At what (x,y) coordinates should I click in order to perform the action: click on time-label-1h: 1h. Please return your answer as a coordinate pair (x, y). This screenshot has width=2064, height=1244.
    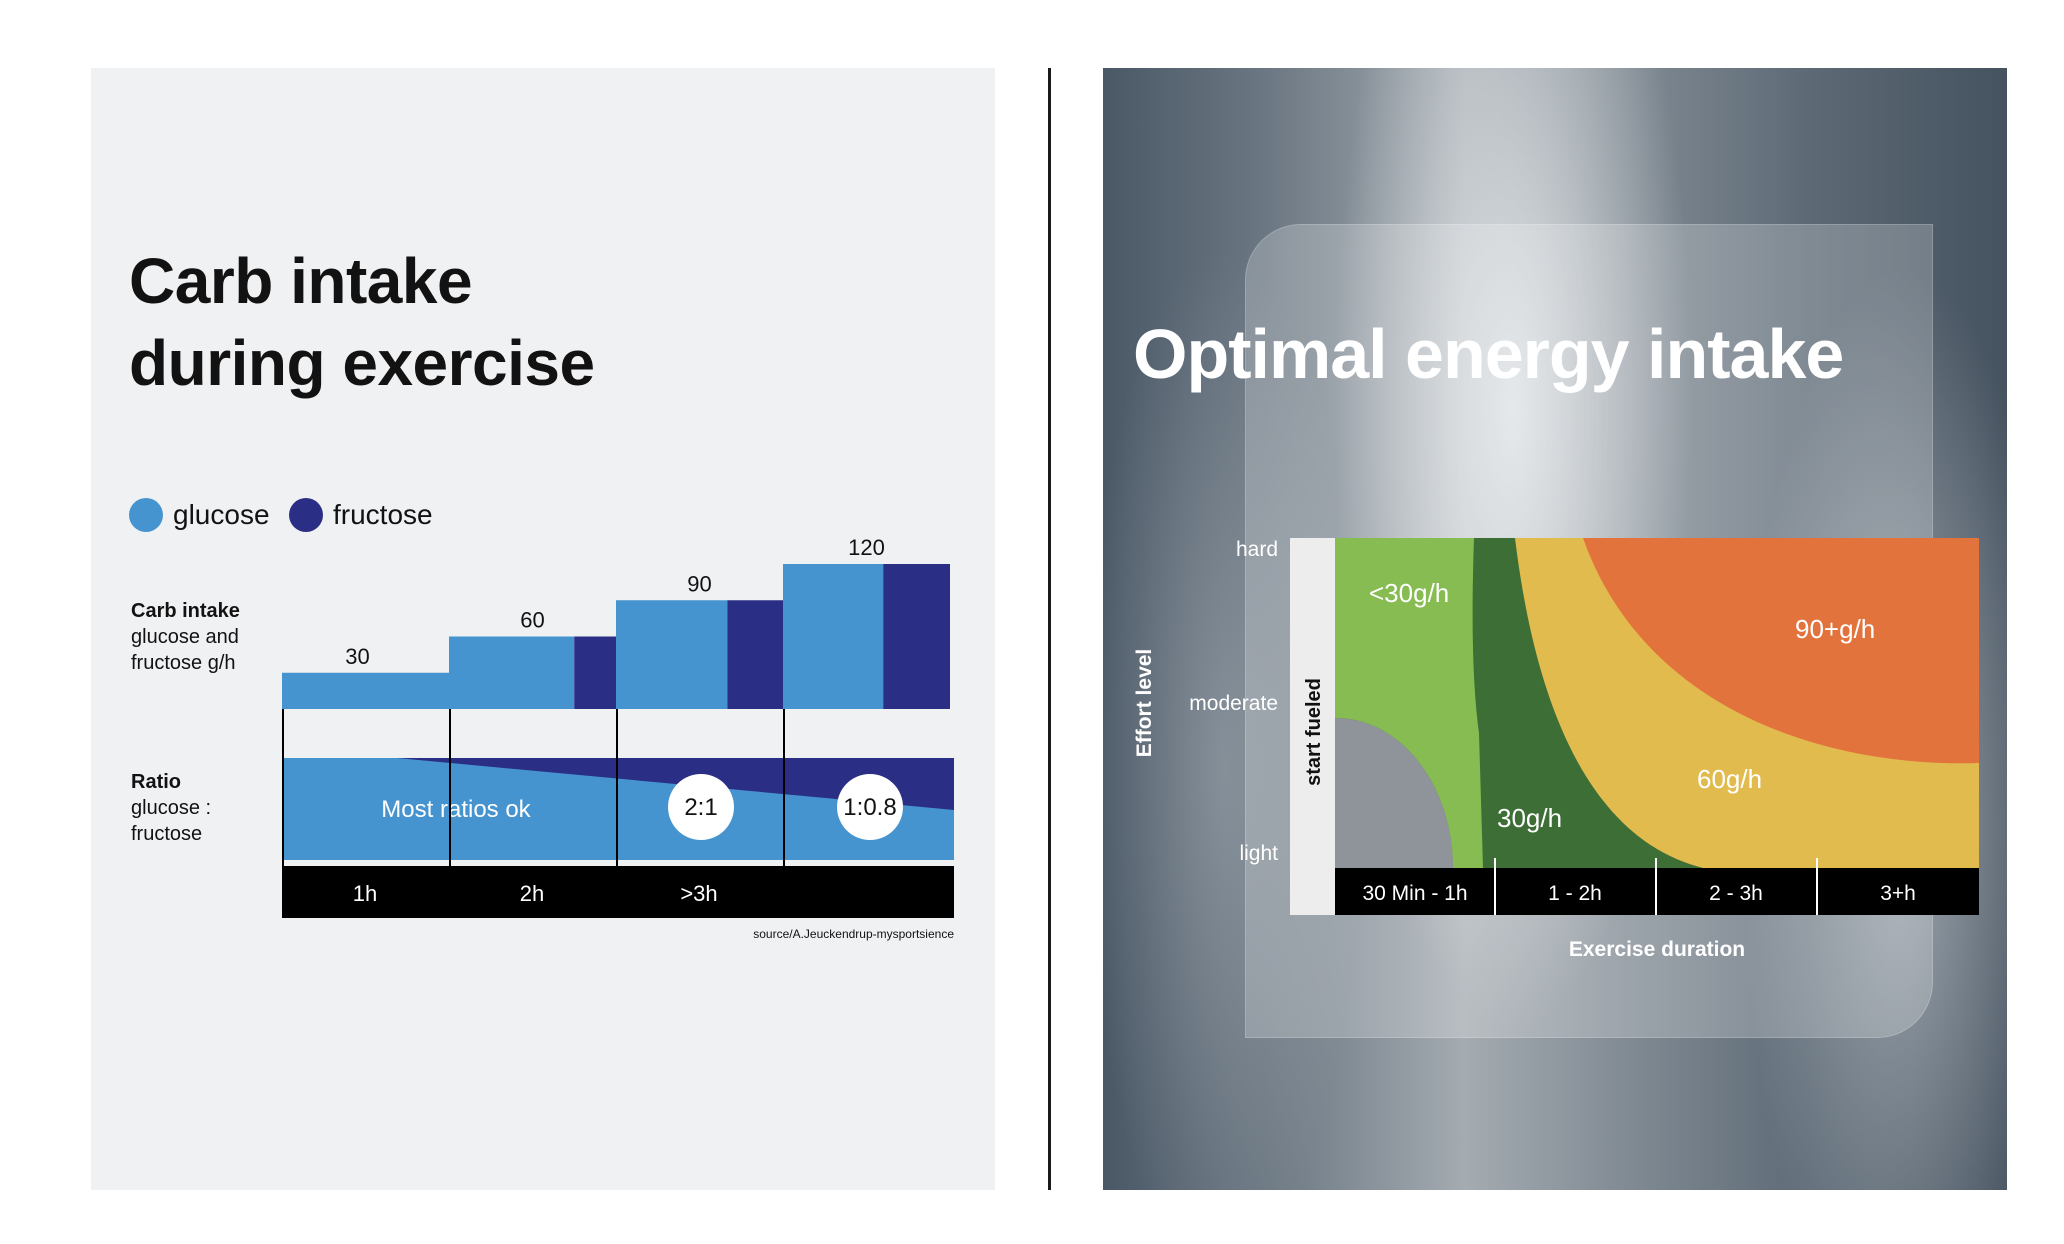
    Looking at the image, I should click on (365, 893).